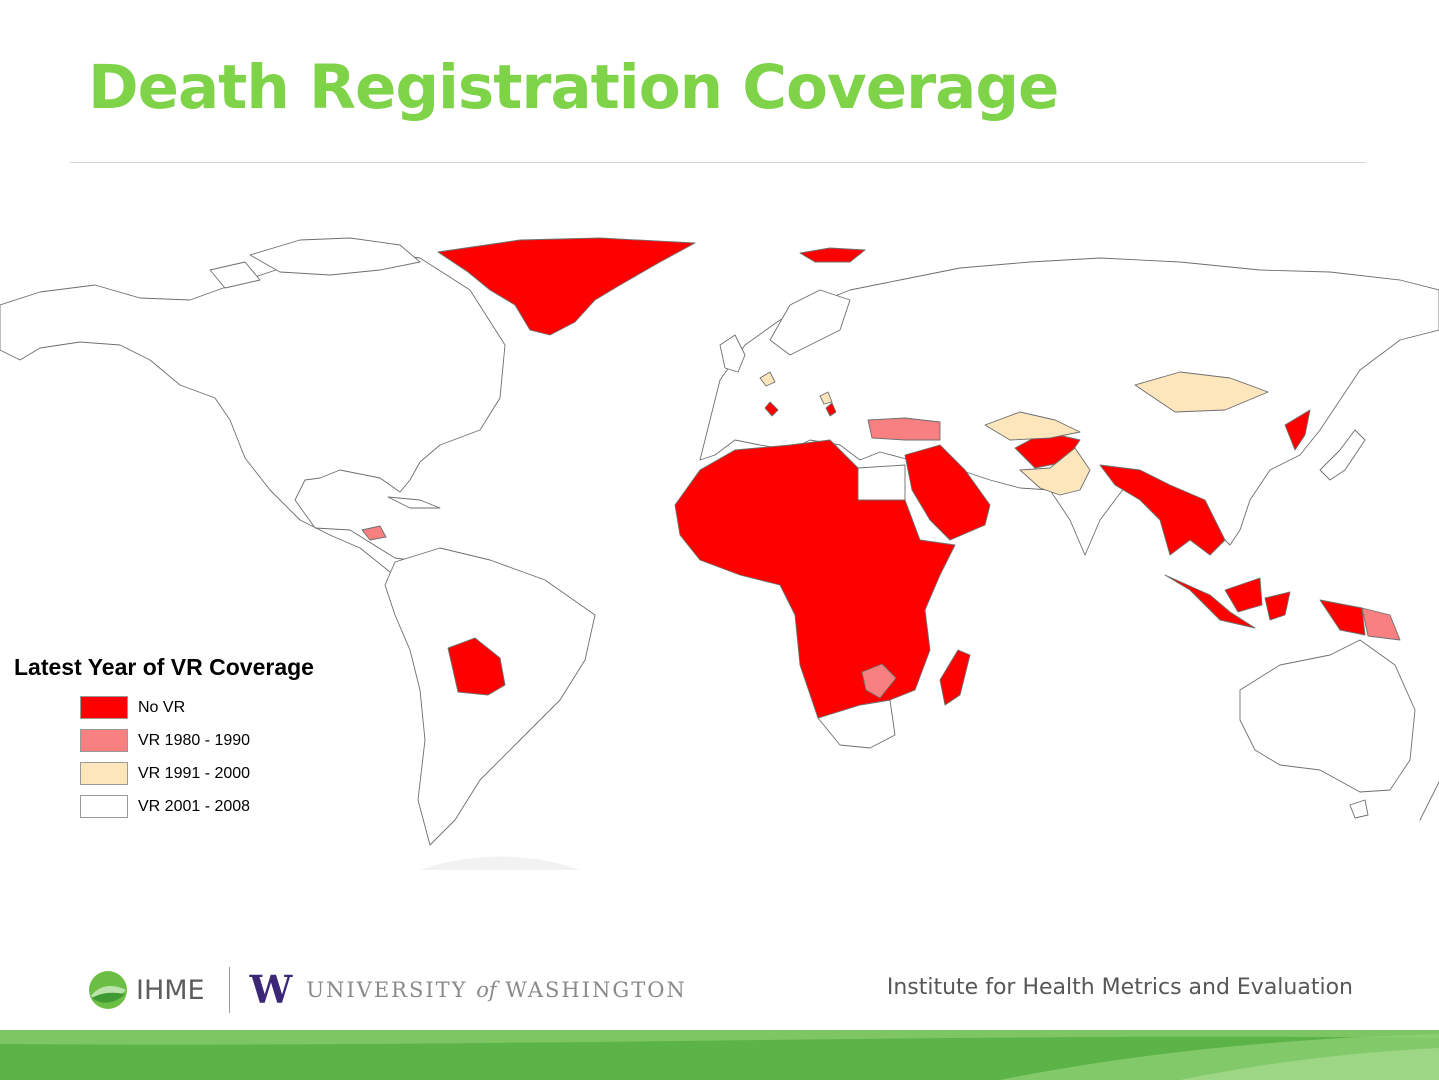 This screenshot has height=1080, width=1439. Describe the element at coordinates (566, 286) in the screenshot. I see `greenland-no-vr` at that location.